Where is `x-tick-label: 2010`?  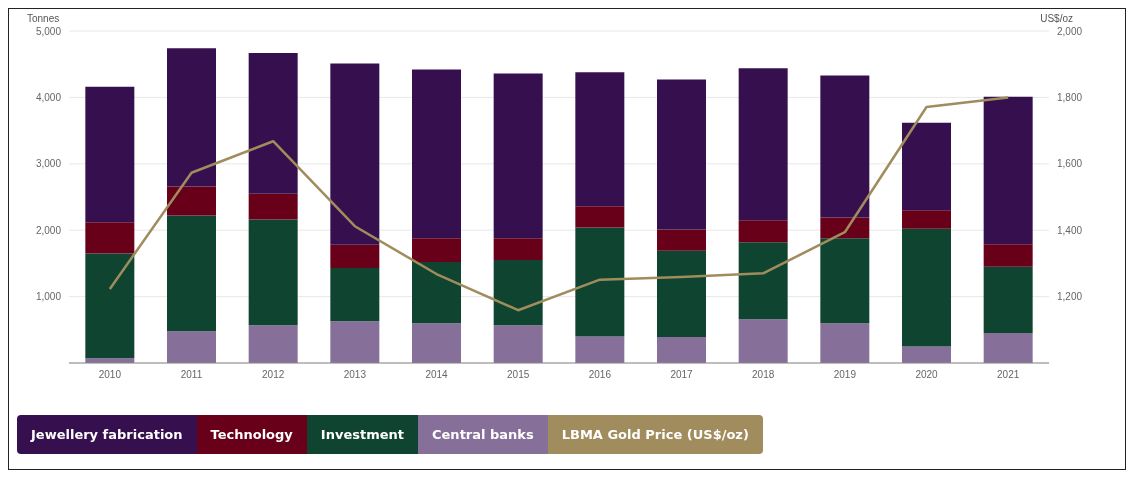 x-tick-label: 2010 is located at coordinates (110, 375).